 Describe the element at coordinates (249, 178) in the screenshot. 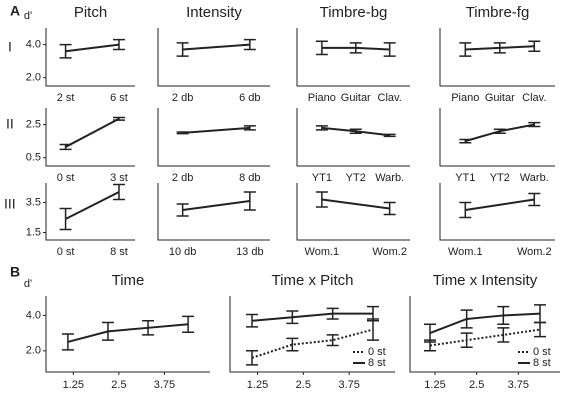

I see `x-tick-label: 8 db` at that location.